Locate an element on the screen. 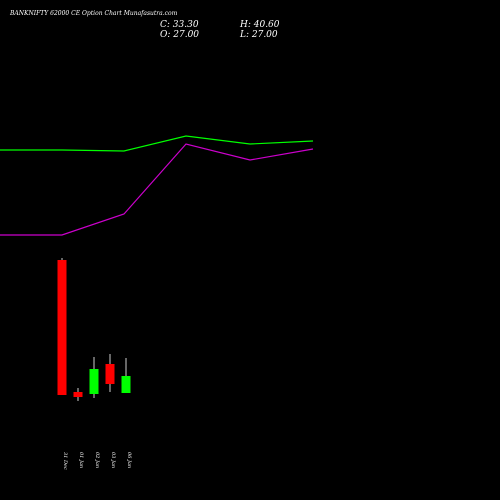 The width and height of the screenshot is (500, 500). low-value: L: 27.00 is located at coordinates (259, 35).